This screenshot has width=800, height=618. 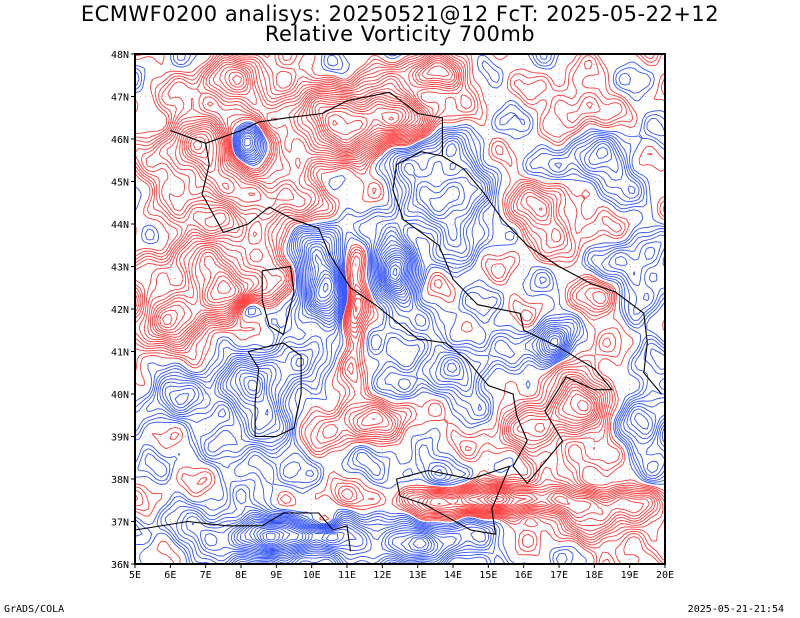 What do you see at coordinates (453, 575) in the screenshot?
I see `lon-label: 14E` at bounding box center [453, 575].